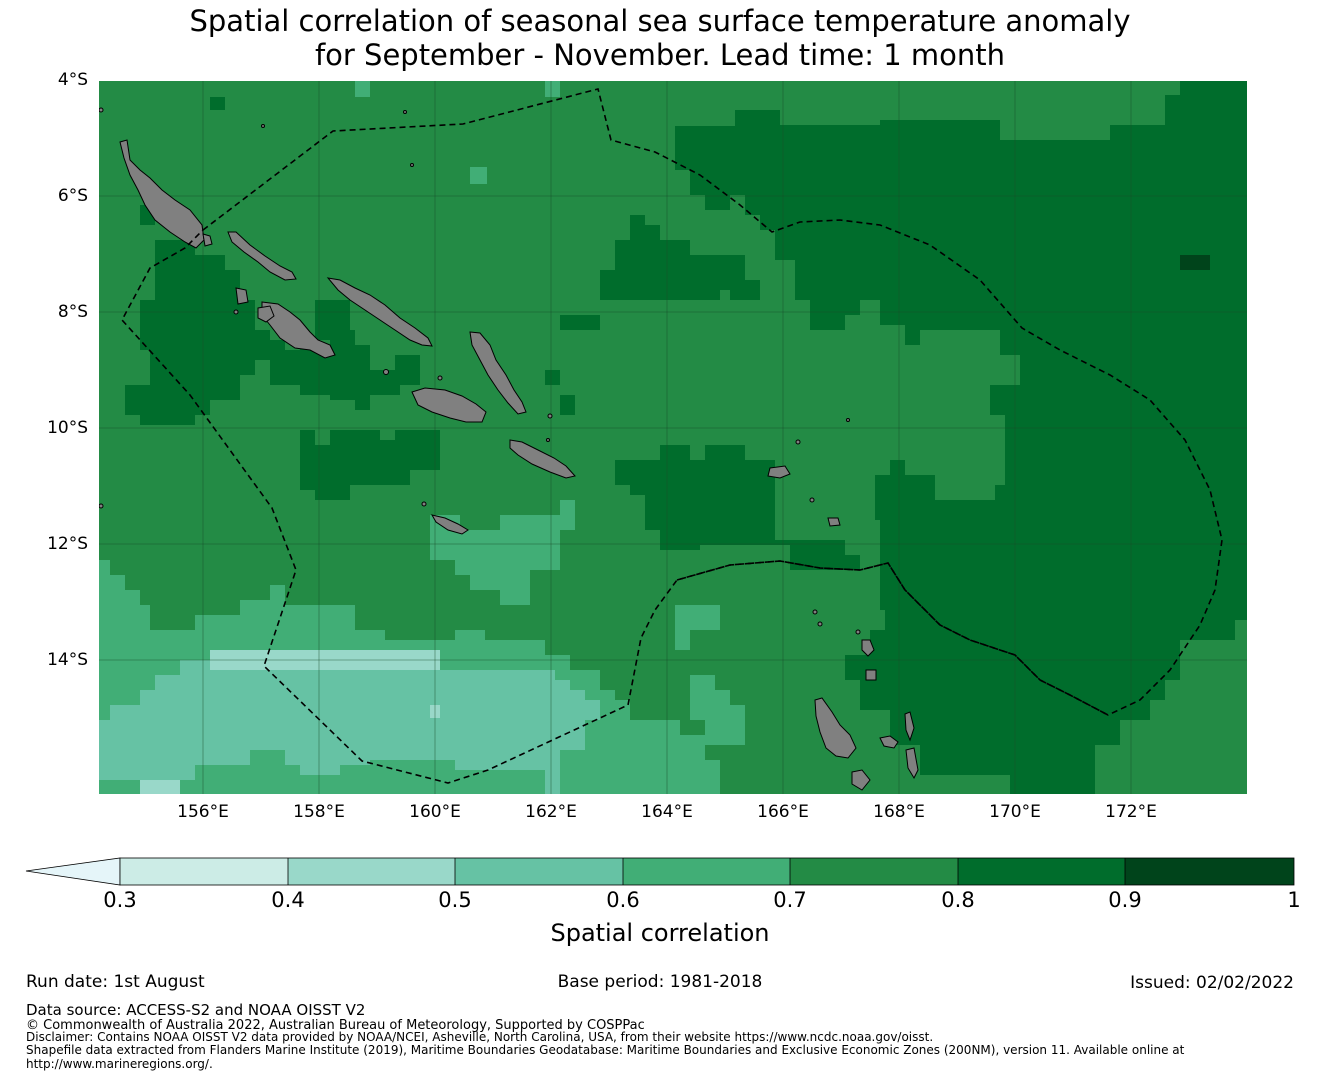 This screenshot has height=1080, width=1320. I want to click on field-very-high, so click(1195, 262).